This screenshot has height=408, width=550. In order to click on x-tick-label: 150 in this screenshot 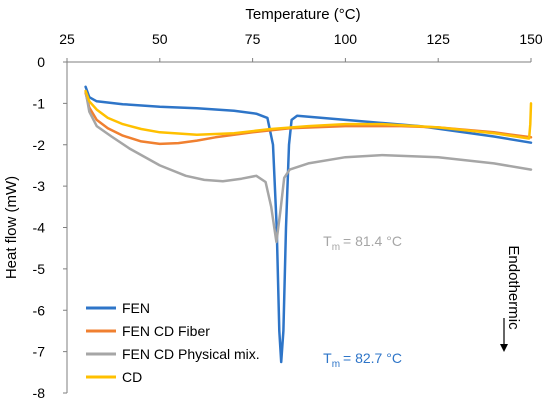, I will do `click(531, 39)`.